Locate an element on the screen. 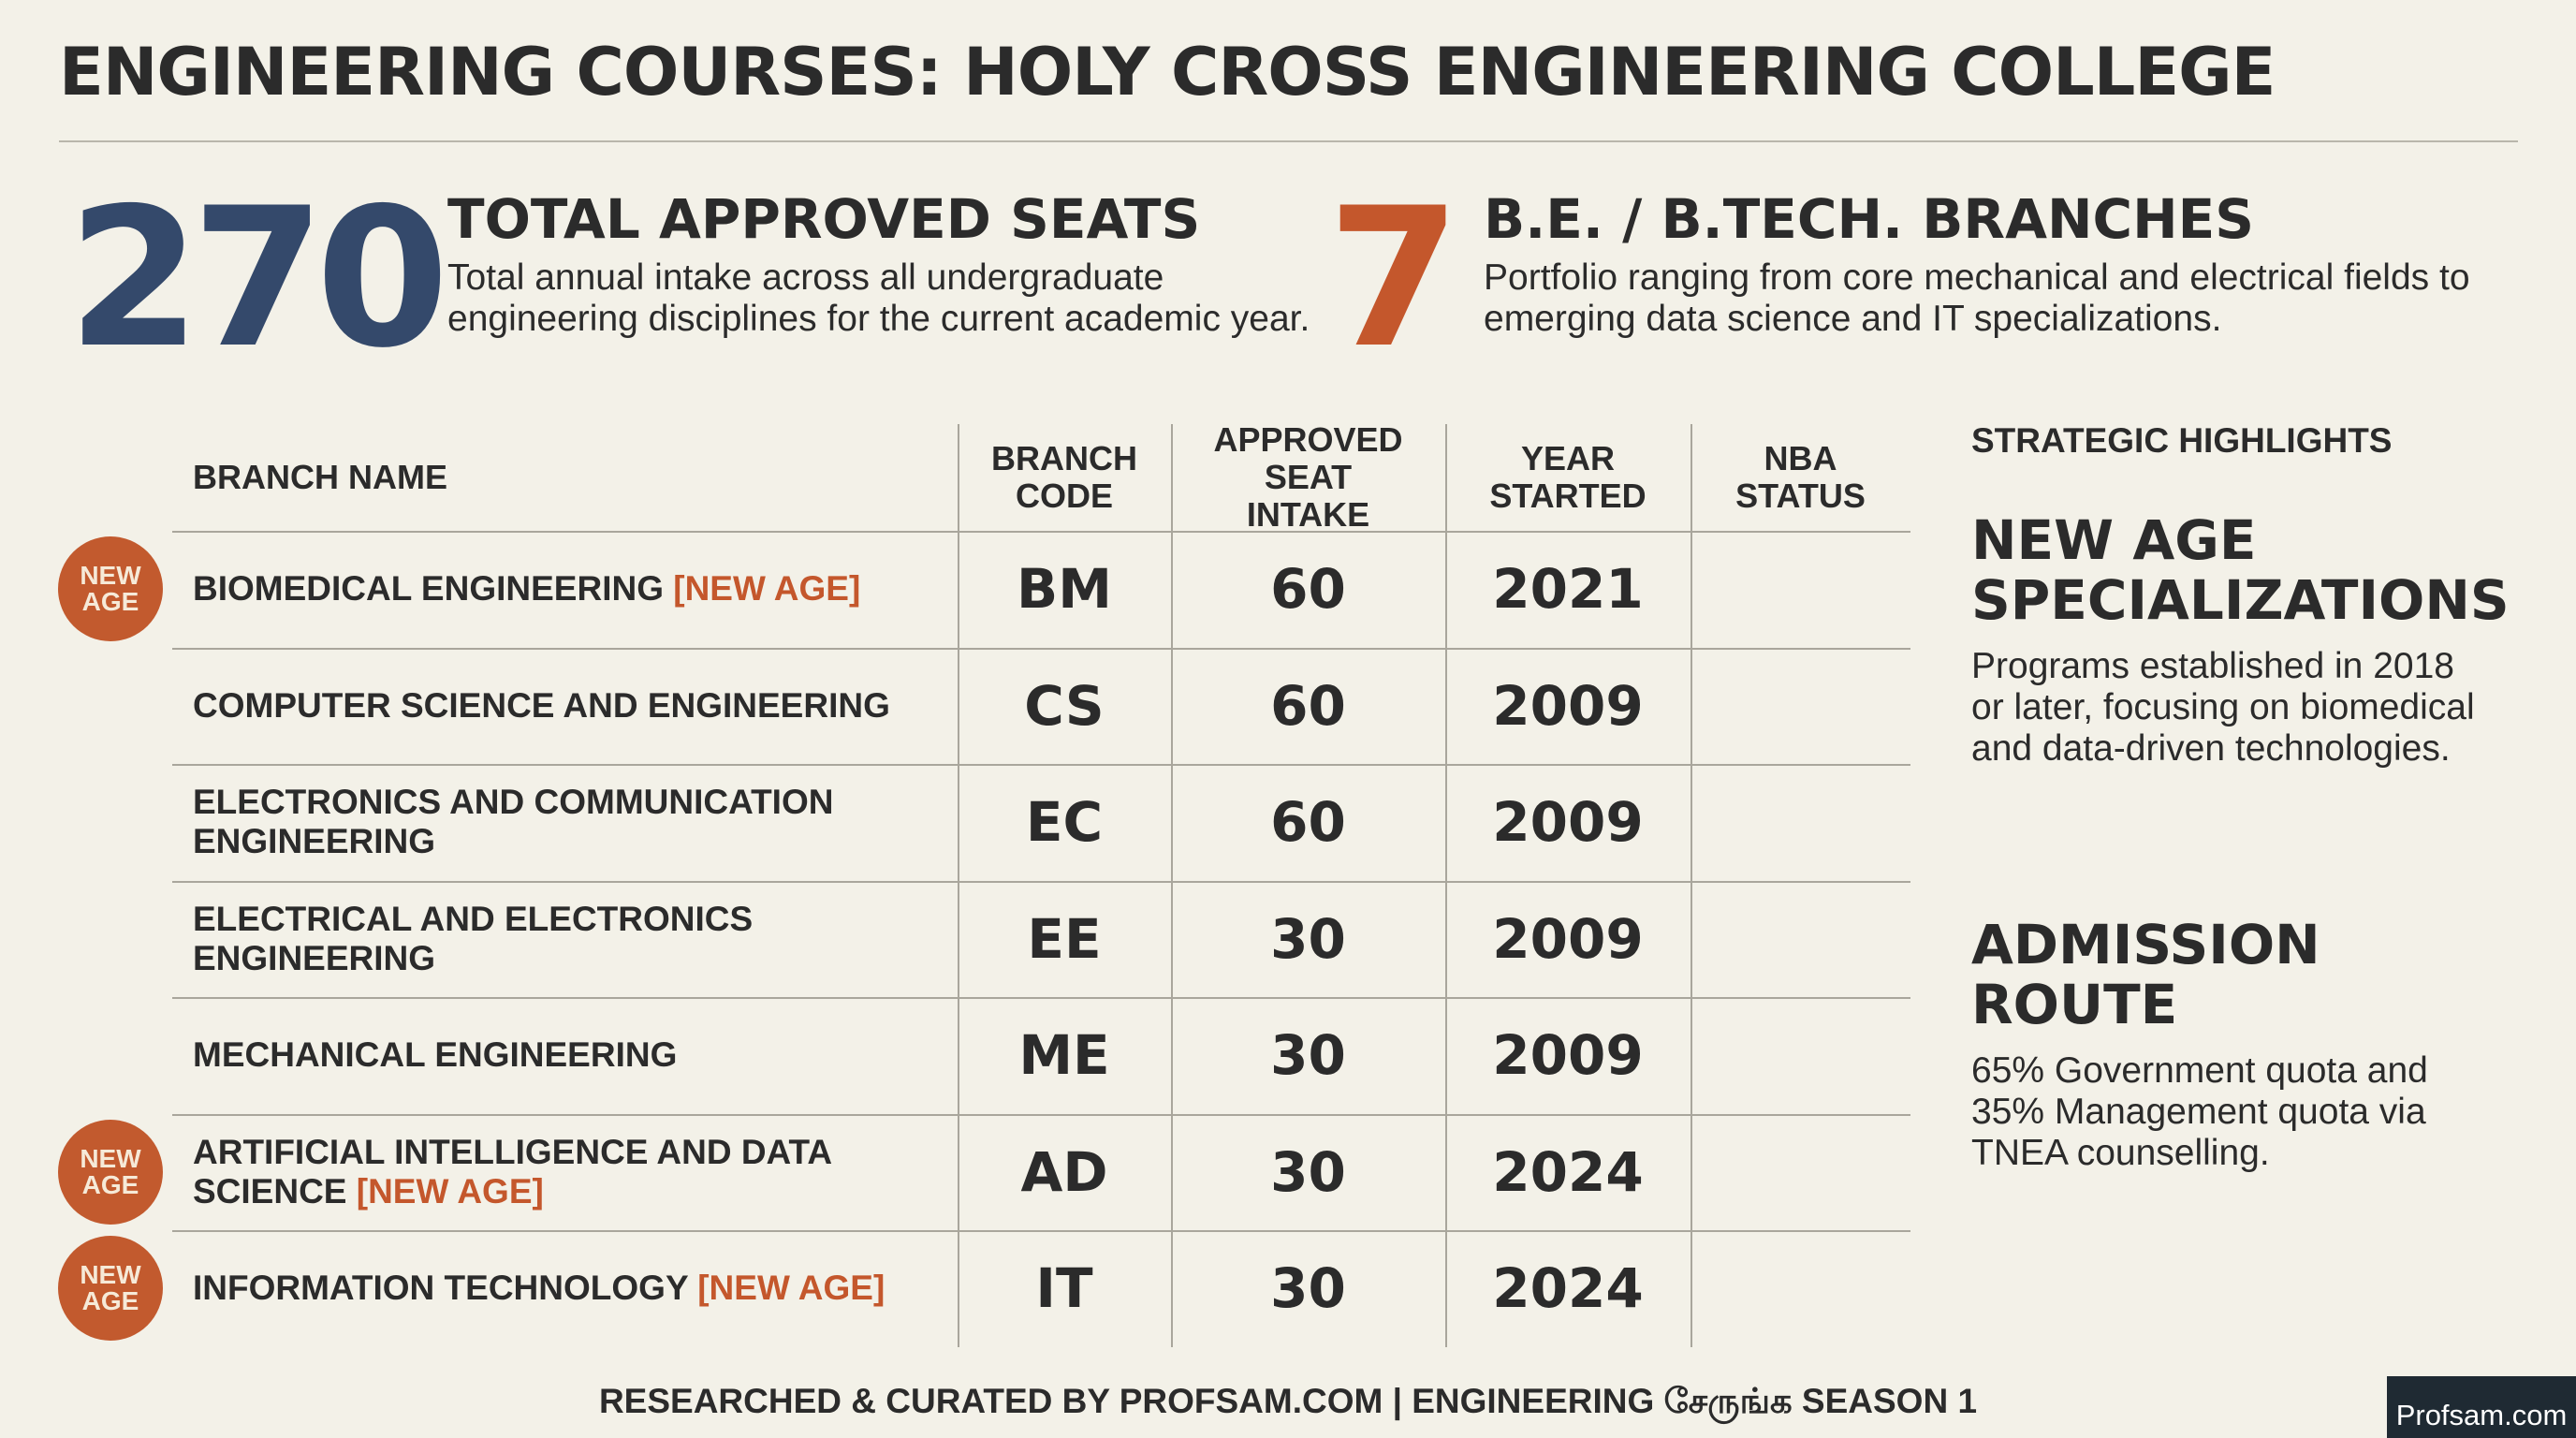 This screenshot has width=2576, height=1438. branch-code: ME is located at coordinates (1064, 1055).